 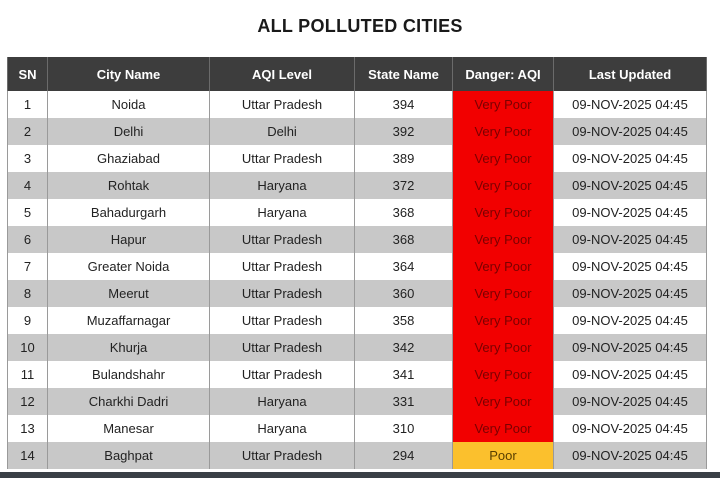 What do you see at coordinates (27, 293) in the screenshot?
I see `cell-sn: 8` at bounding box center [27, 293].